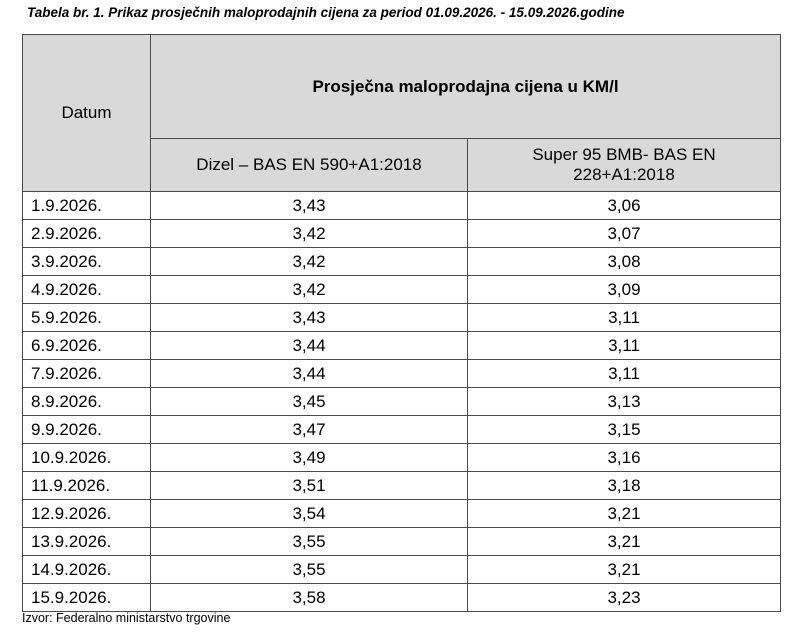 The height and width of the screenshot is (634, 800). I want to click on table-row: 8.9.2026. 3,45 3,13, so click(401, 401).